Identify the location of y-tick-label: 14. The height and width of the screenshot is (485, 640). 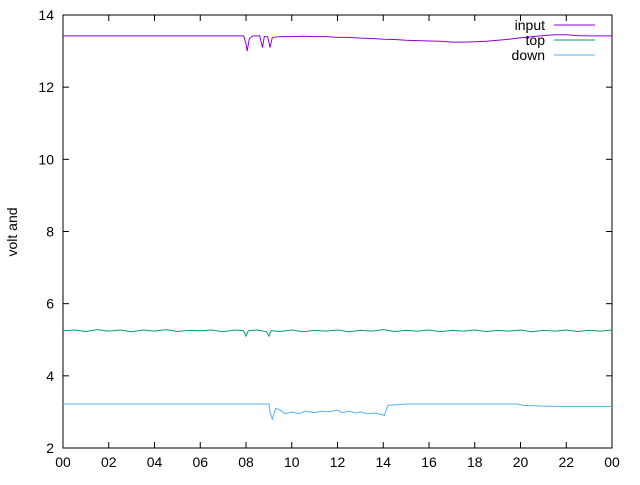
(46, 15).